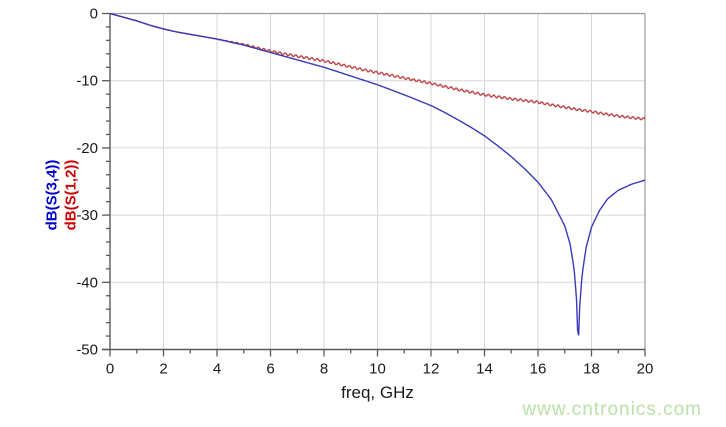  Describe the element at coordinates (217, 369) in the screenshot. I see `x-tick-label: 4` at that location.